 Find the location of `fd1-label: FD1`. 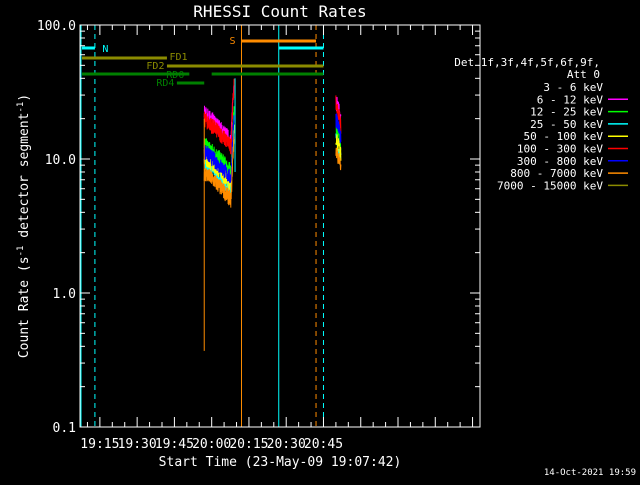

fd1-label: FD1 is located at coordinates (178, 57).